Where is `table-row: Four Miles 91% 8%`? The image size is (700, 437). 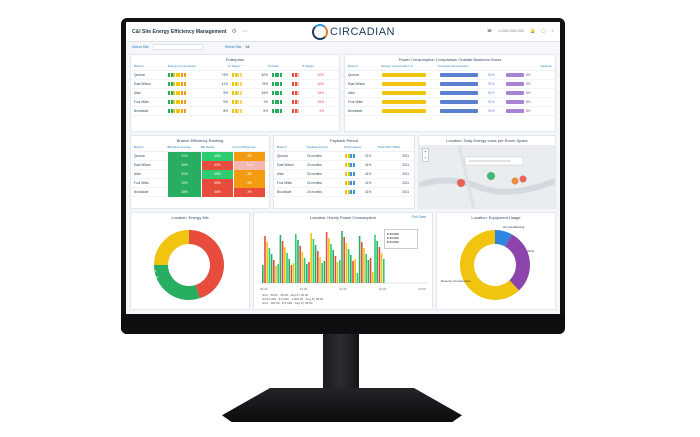
table-row: Four Miles 91% 8% is located at coordinates (450, 102).